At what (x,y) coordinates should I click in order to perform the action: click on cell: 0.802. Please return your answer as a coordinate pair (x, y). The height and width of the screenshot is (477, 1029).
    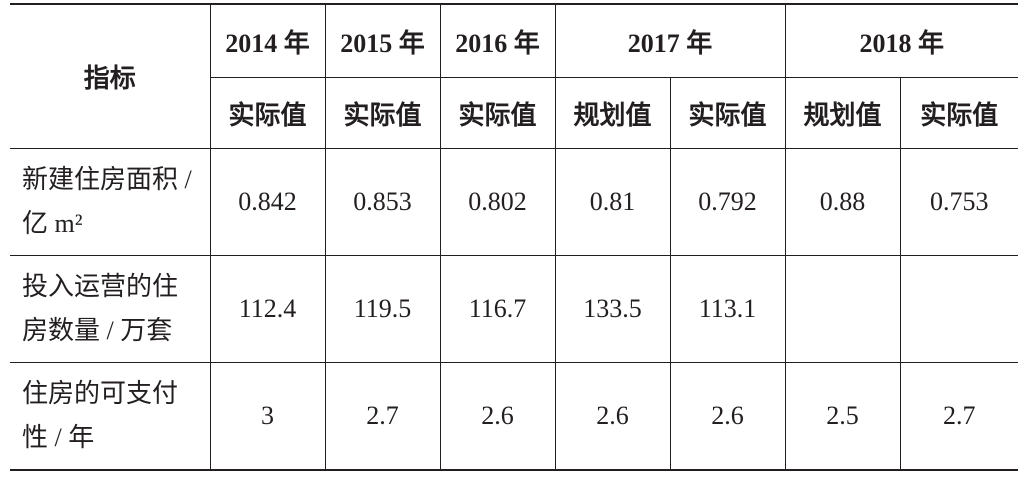
    Looking at the image, I should click on (497, 202).